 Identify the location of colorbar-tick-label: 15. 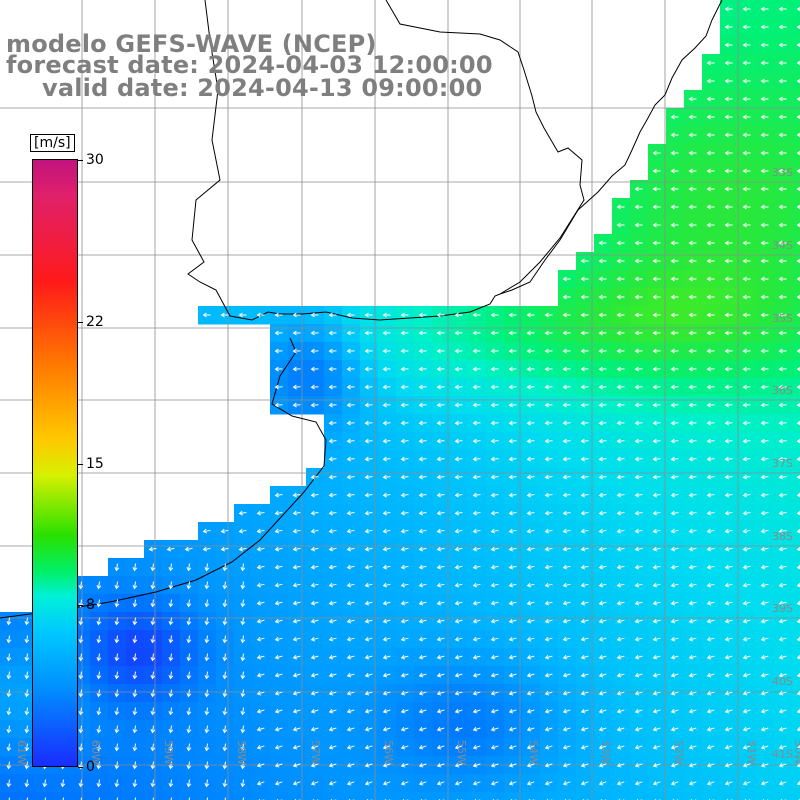
(95, 463).